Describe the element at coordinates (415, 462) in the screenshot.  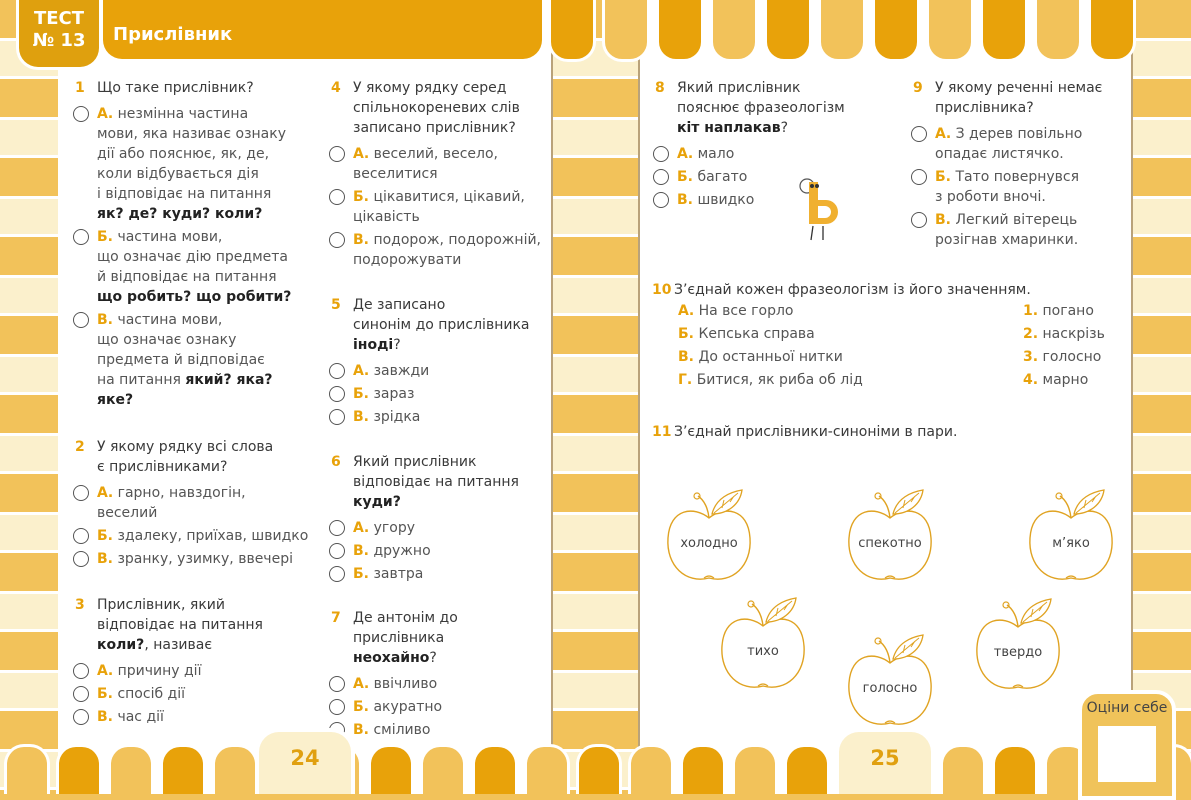
I see `text-segment: Який прислівник` at that location.